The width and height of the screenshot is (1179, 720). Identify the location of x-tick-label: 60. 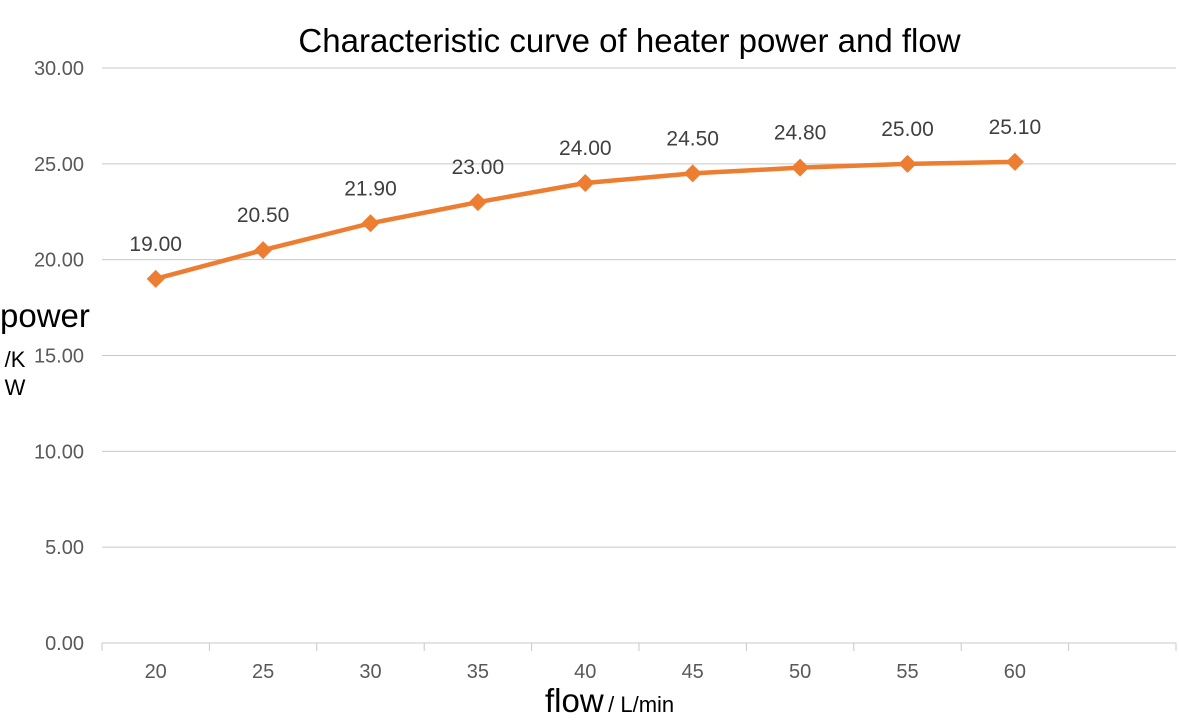
(1015, 672).